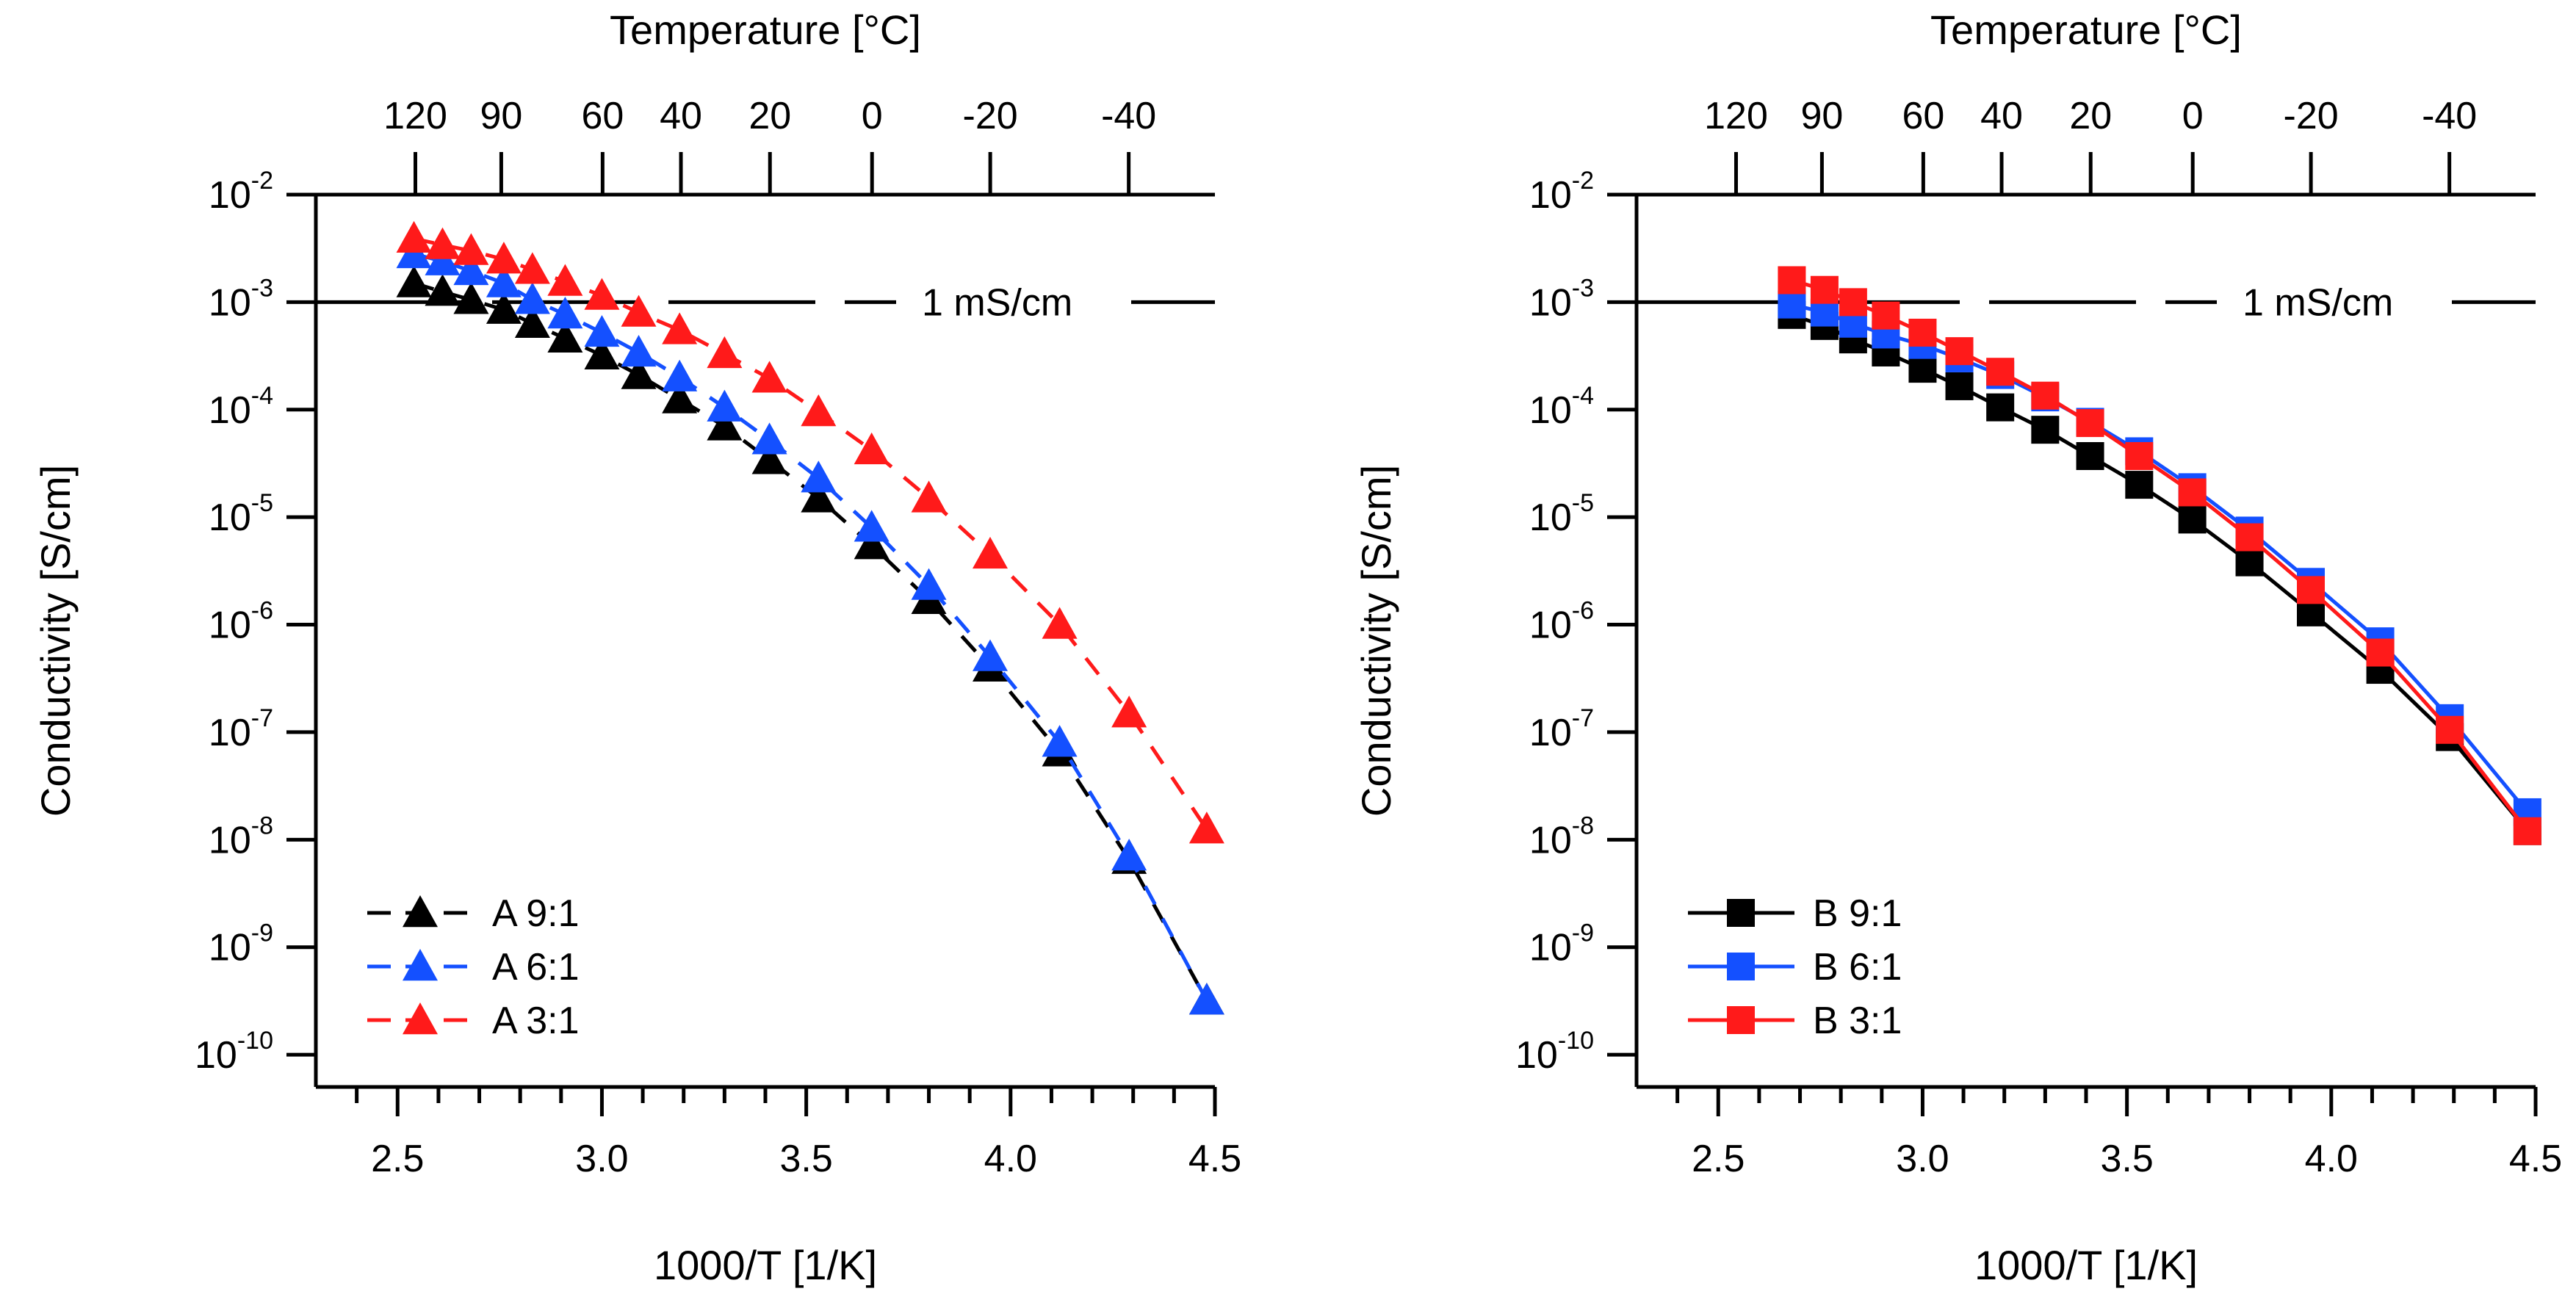 This screenshot has height=1308, width=2576. I want to click on top-axis-title: Temperature [°C], so click(765, 30).